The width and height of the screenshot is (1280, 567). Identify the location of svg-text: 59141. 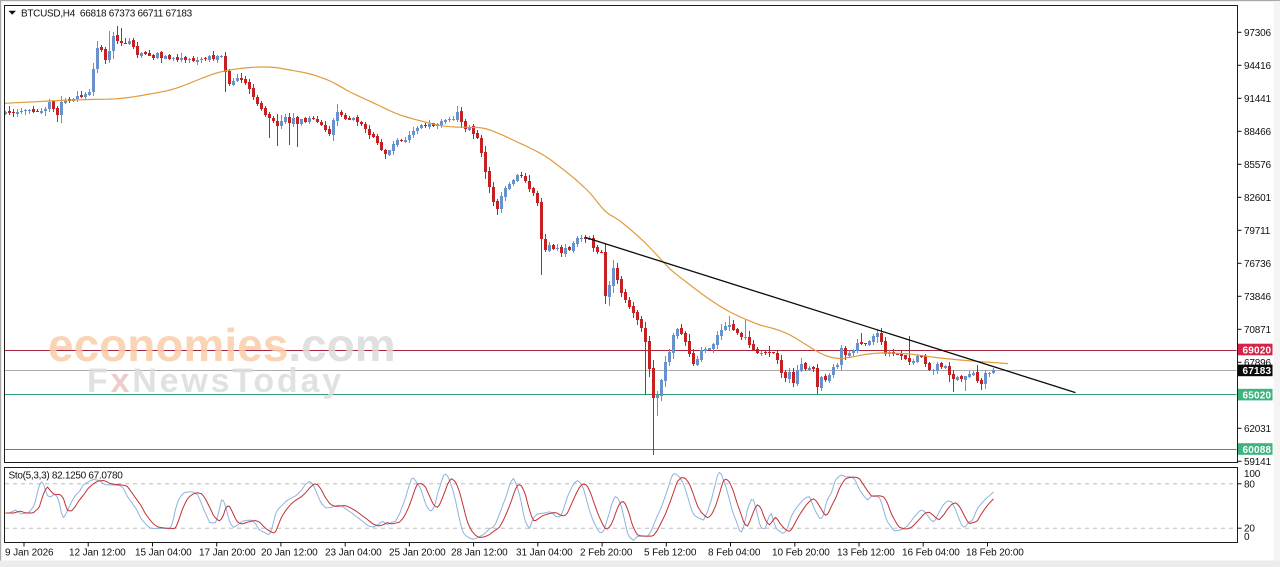
(1257, 462).